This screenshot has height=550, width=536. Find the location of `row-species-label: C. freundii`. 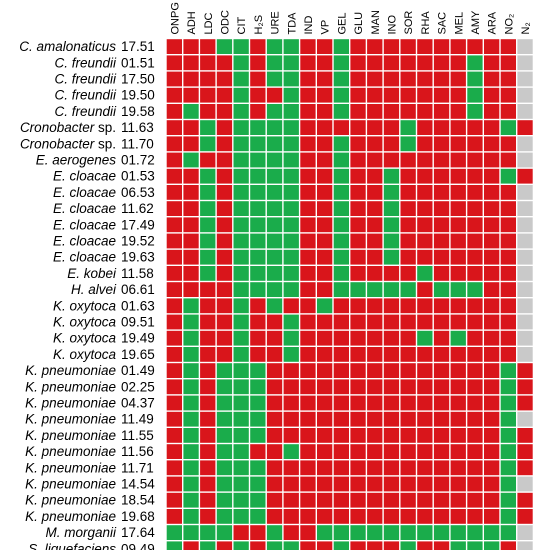

row-species-label: C. freundii is located at coordinates (85, 79).